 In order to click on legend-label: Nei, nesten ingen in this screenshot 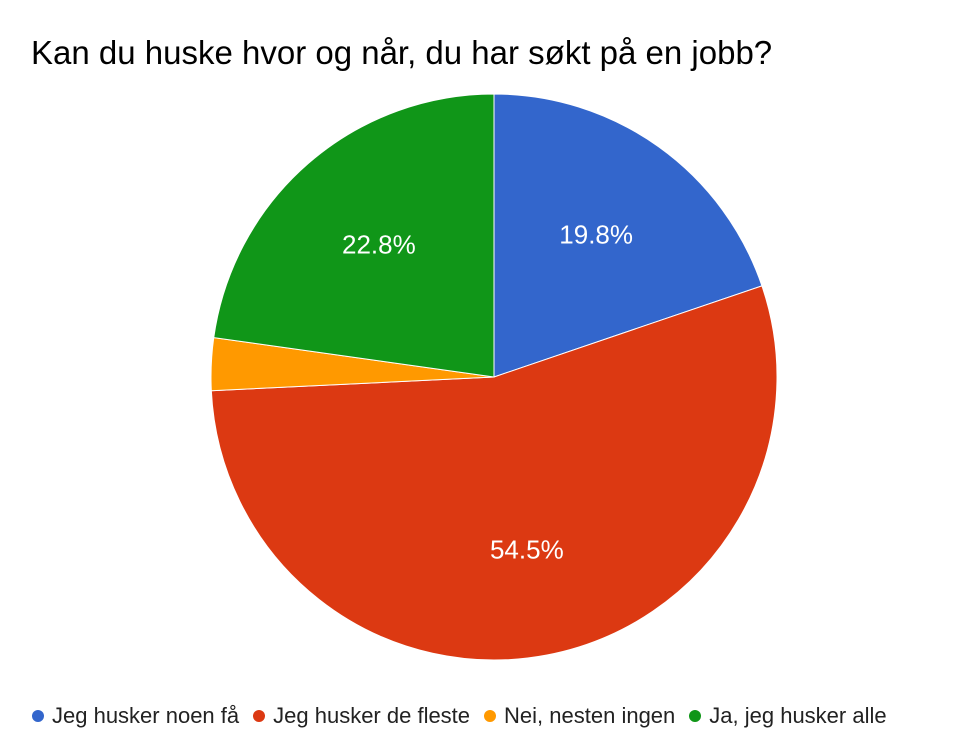, I will do `click(590, 715)`.